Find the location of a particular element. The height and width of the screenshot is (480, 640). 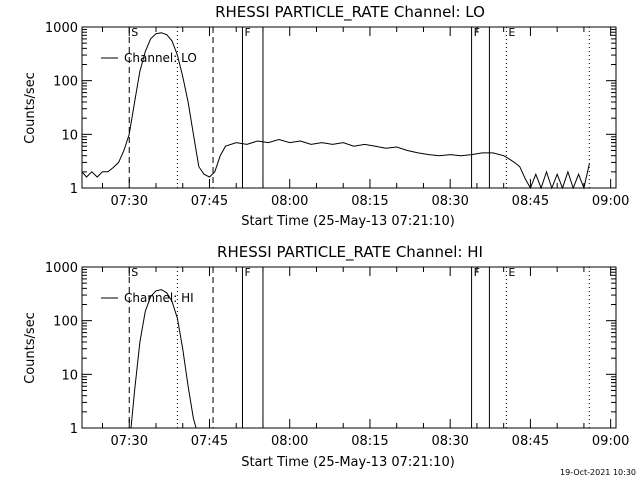

legend-entry: Channel: LO is located at coordinates (160, 58).